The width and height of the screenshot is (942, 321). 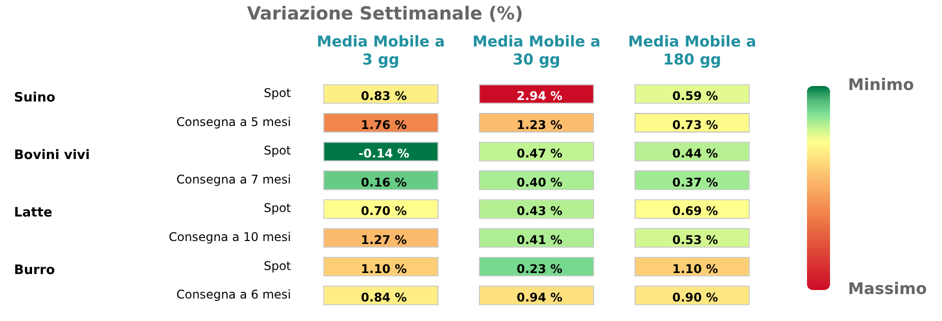 What do you see at coordinates (695, 239) in the screenshot?
I see `data-label: 0.53 %` at bounding box center [695, 239].